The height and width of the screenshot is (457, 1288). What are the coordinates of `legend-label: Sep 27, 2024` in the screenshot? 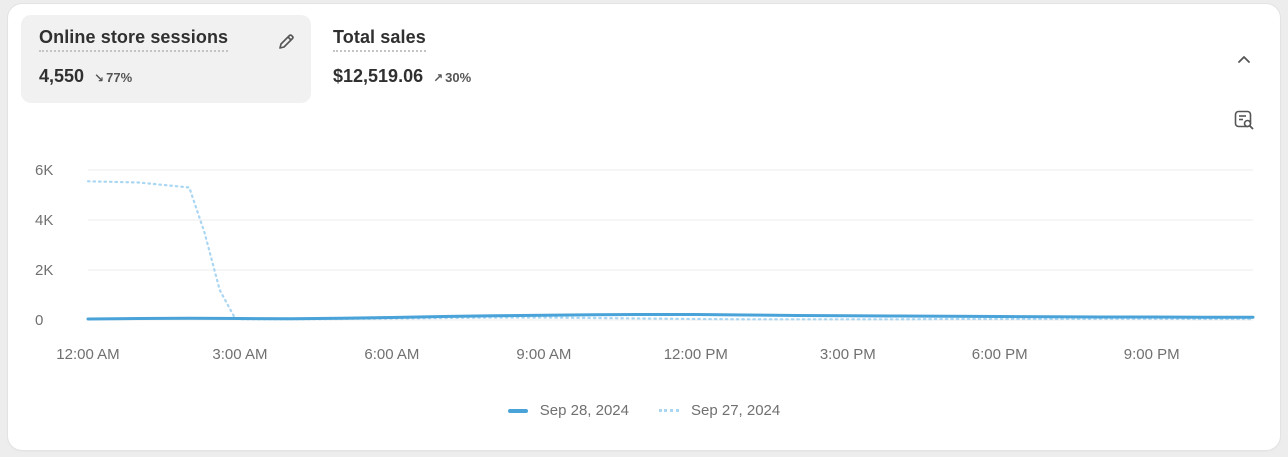 It's located at (736, 410).